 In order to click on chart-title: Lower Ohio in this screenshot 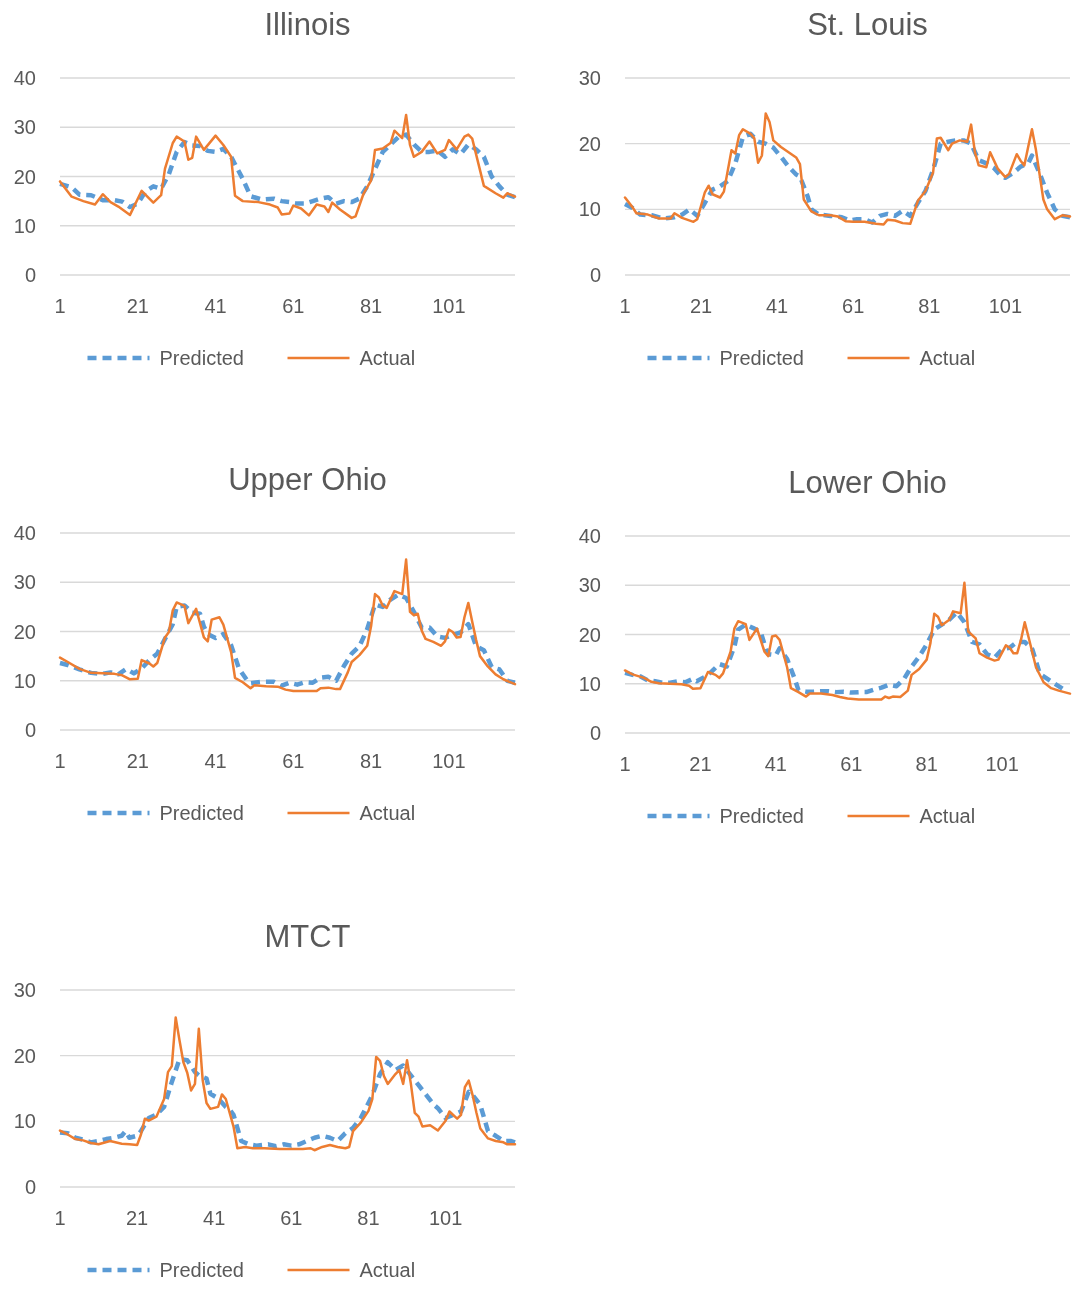, I will do `click(867, 482)`.